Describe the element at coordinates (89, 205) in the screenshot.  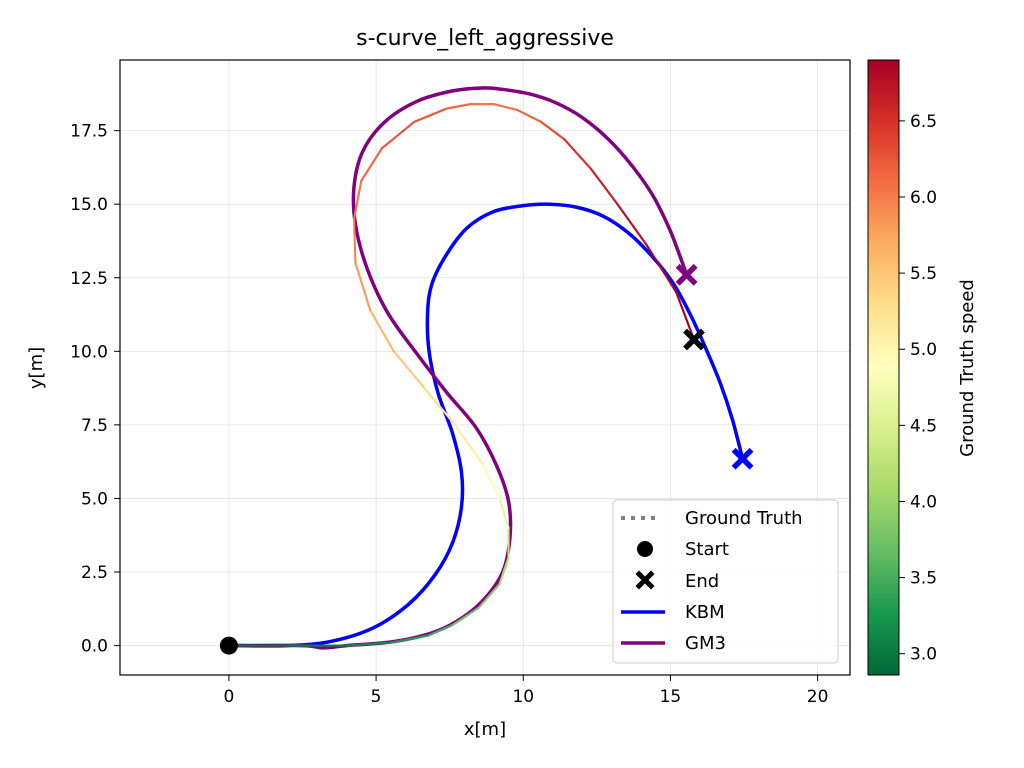
I see `y-tick-label: 15.0` at that location.